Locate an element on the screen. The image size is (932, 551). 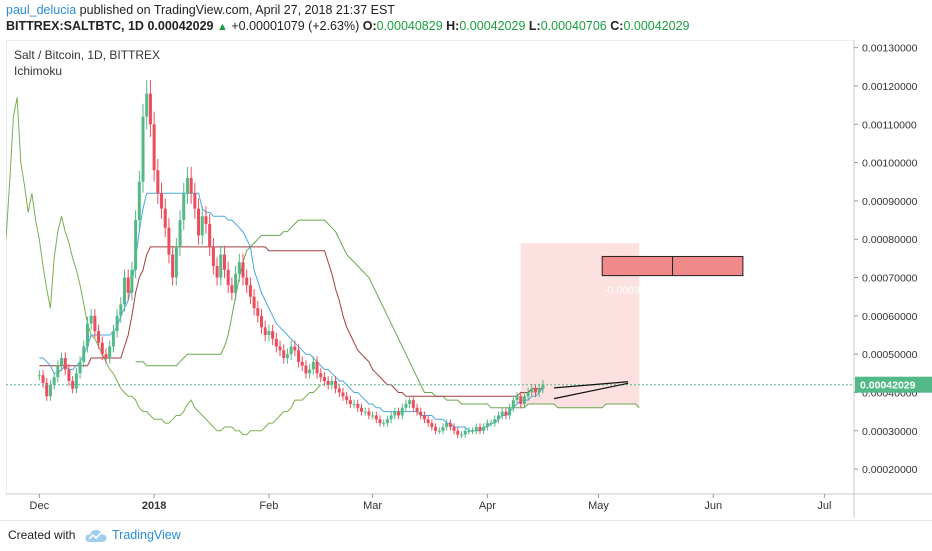
open-value: 0.00040829 is located at coordinates (409, 26).